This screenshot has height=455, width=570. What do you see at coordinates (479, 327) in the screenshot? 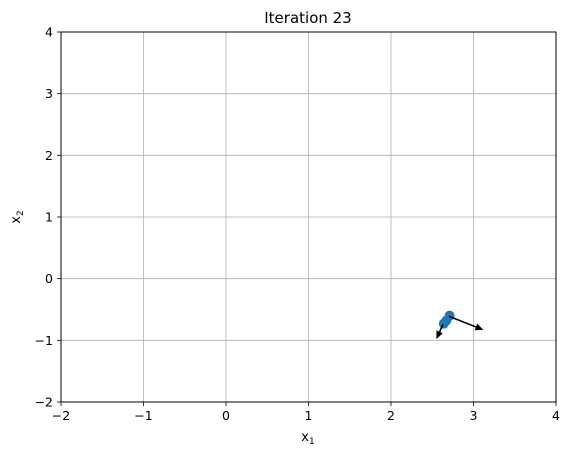
I see `arrow-head` at bounding box center [479, 327].